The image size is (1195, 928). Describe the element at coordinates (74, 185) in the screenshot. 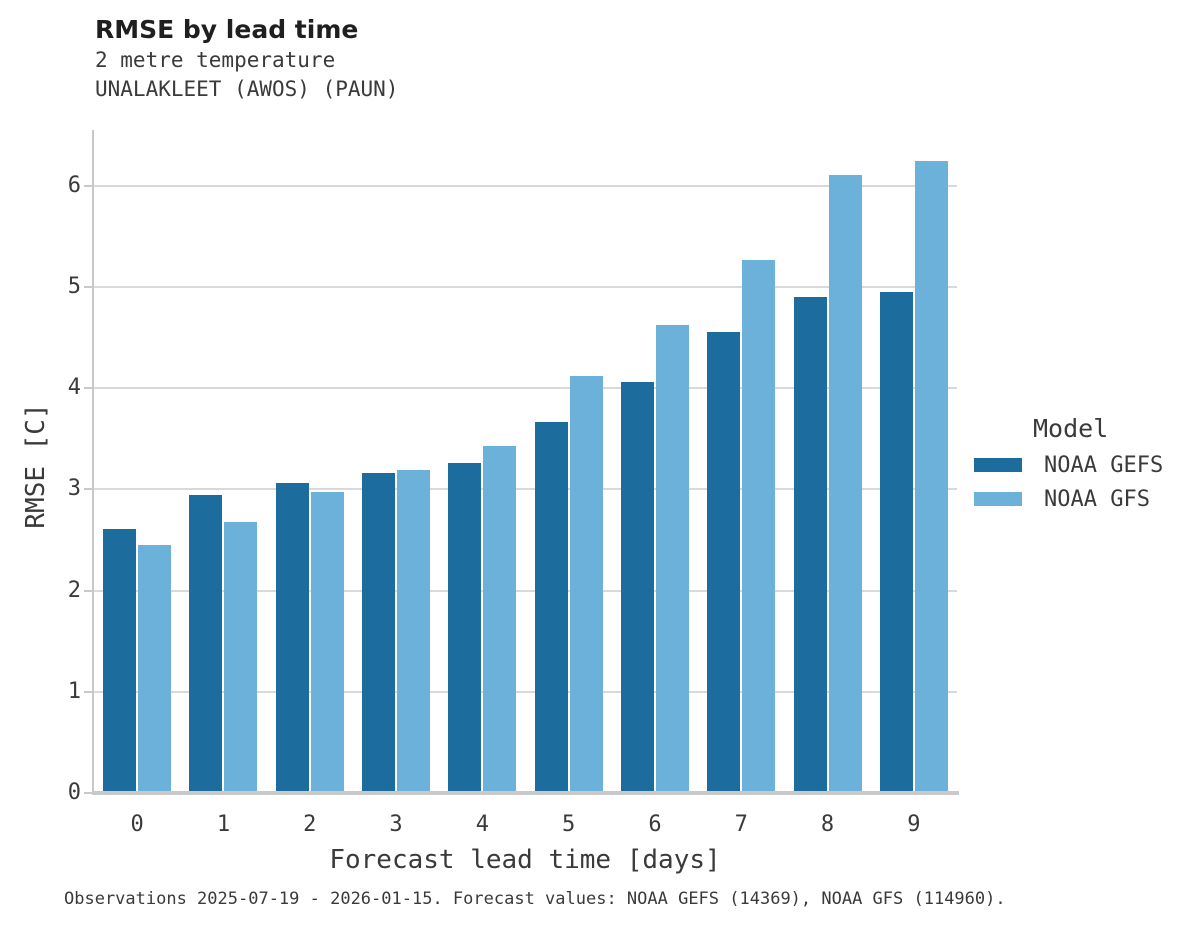

I see `y-tick-label-6: 6` at that location.